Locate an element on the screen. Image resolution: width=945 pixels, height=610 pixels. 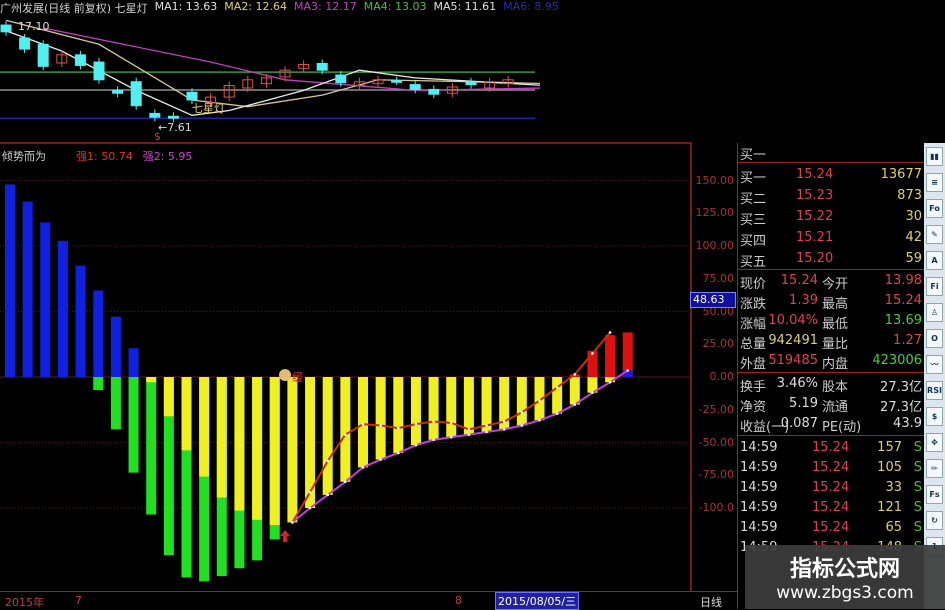
ma-label: MA2: 12.64 is located at coordinates (256, 6).